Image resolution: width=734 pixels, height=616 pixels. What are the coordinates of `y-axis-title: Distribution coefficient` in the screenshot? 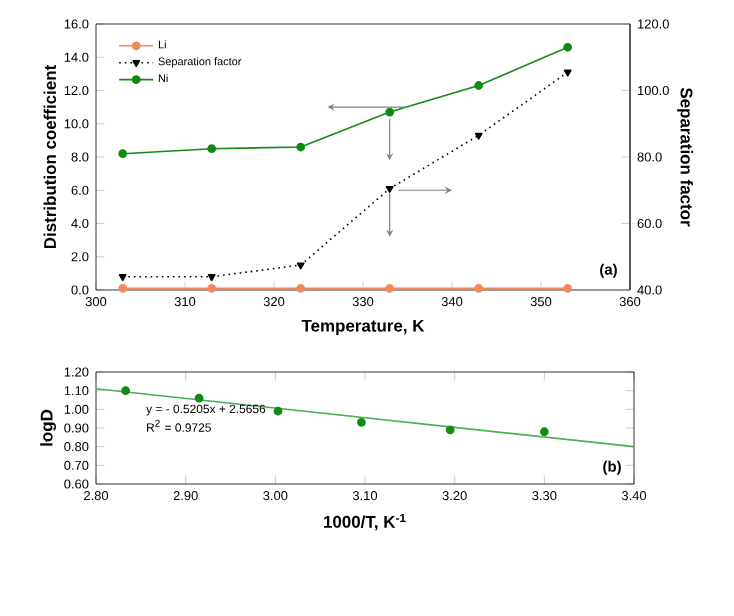 It's located at (50, 156).